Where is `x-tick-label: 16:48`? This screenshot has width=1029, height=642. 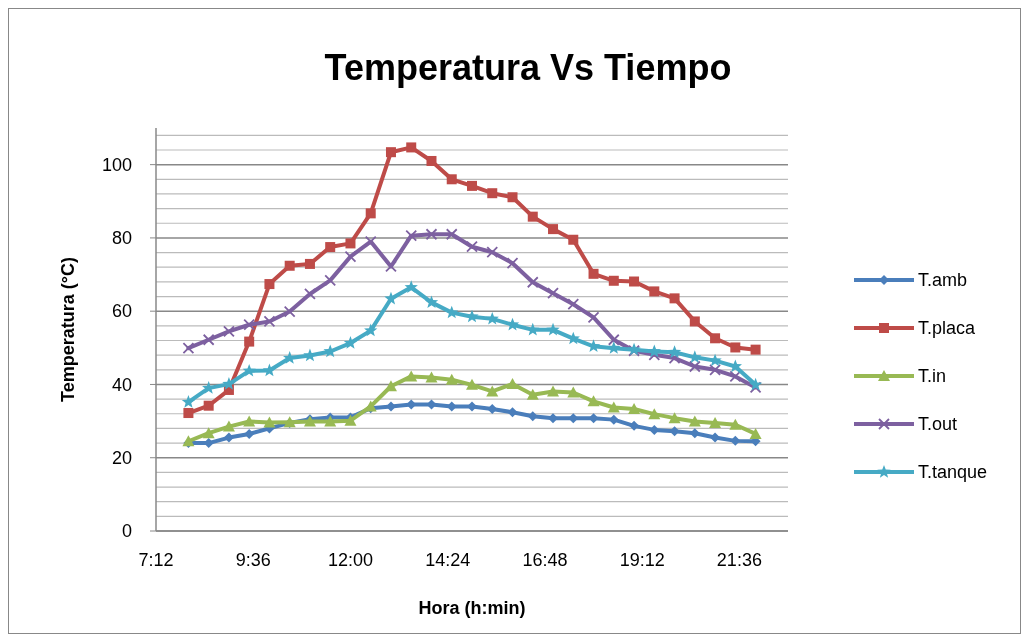 x-tick-label: 16:48 is located at coordinates (545, 560).